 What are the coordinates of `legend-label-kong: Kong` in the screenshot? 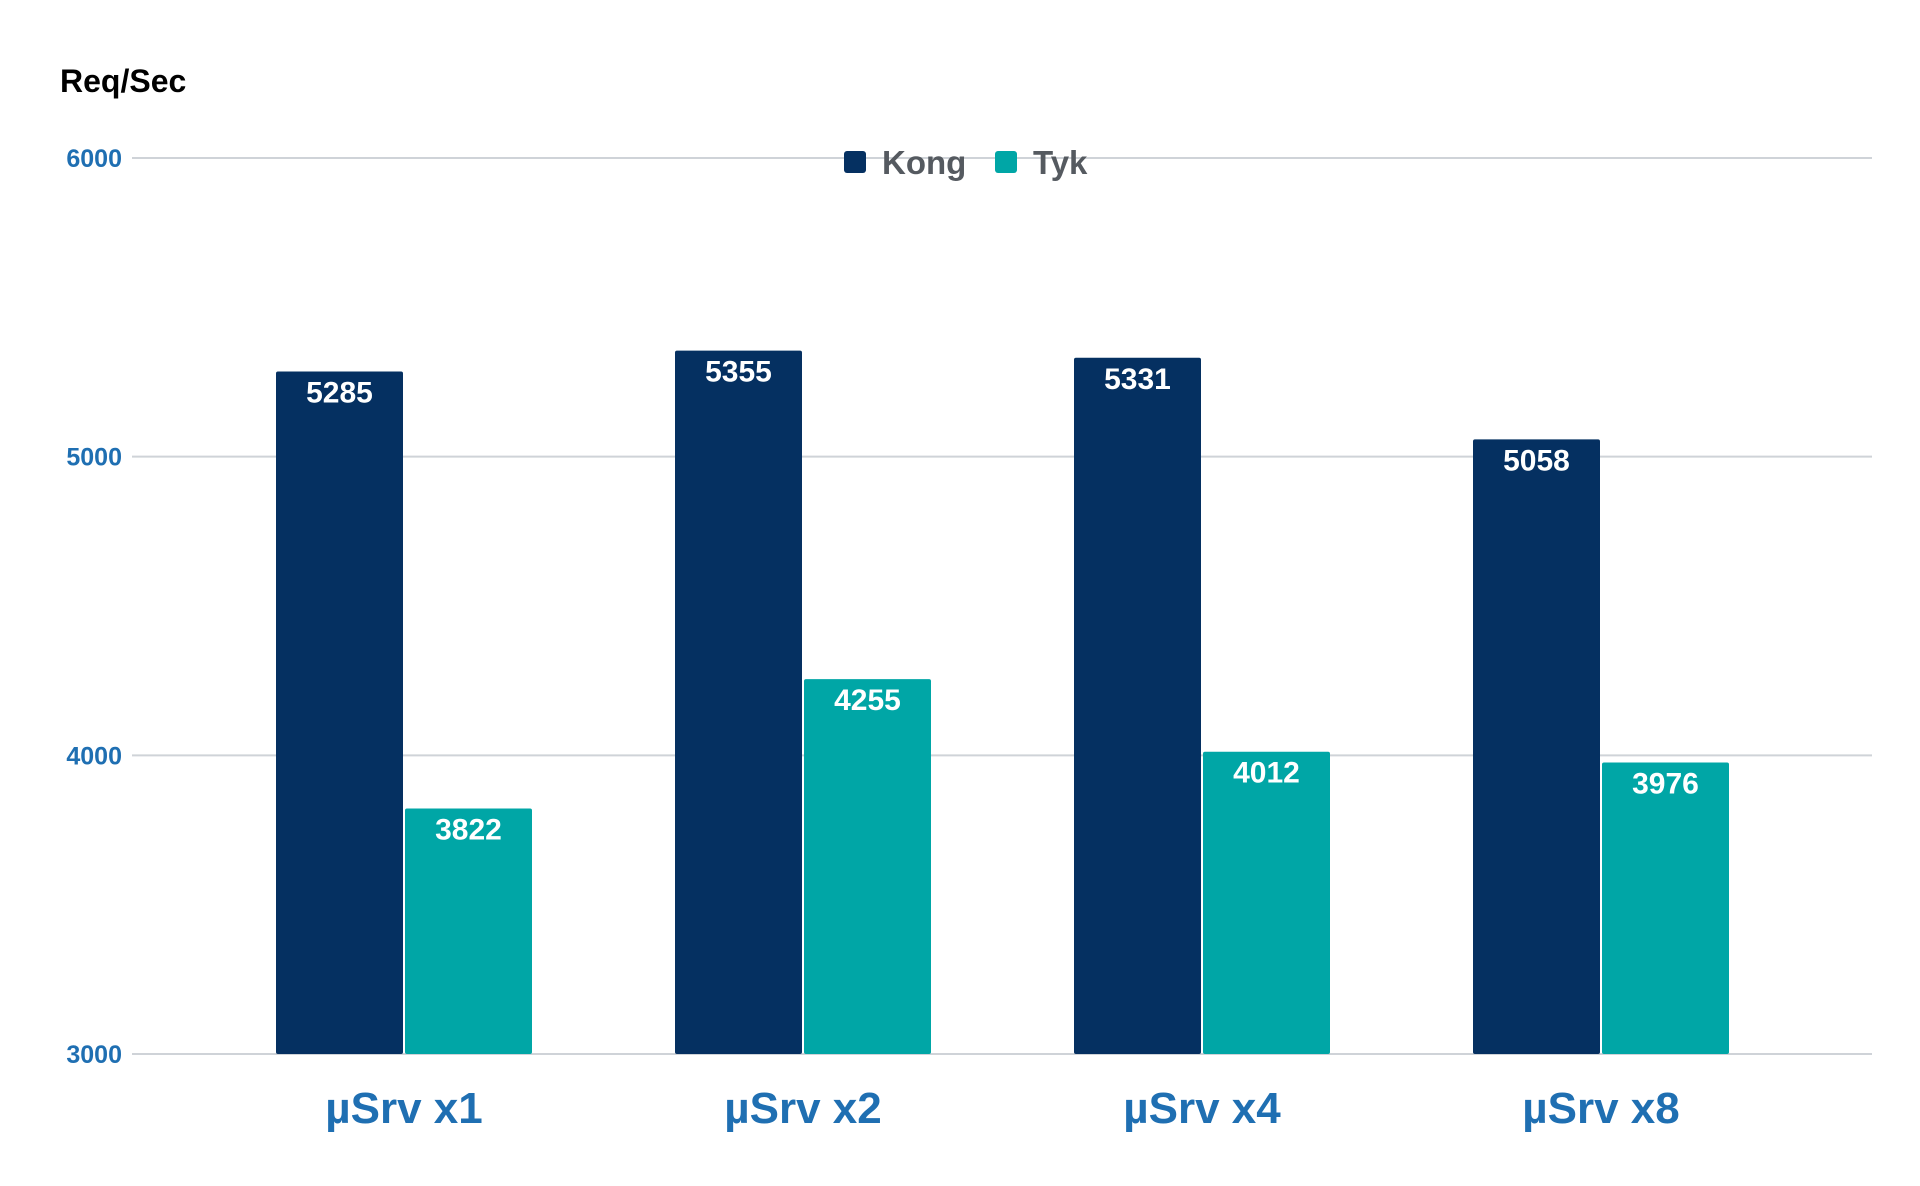 It's located at (924, 162).